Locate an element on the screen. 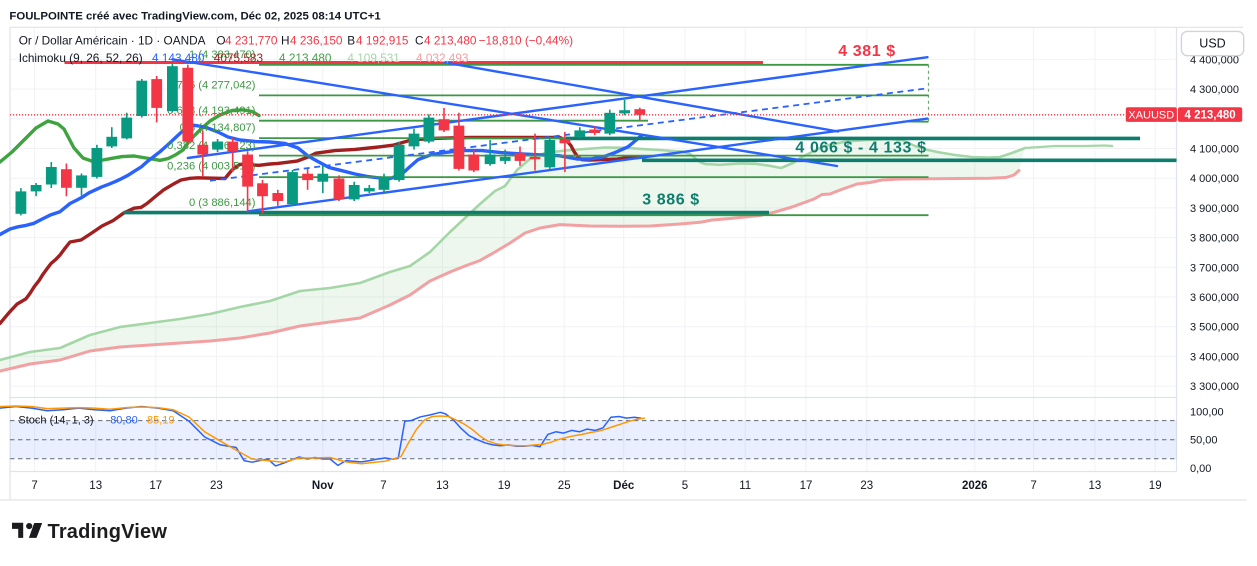 This screenshot has height=566, width=1257. svg-text: 100,00 is located at coordinates (1207, 413).